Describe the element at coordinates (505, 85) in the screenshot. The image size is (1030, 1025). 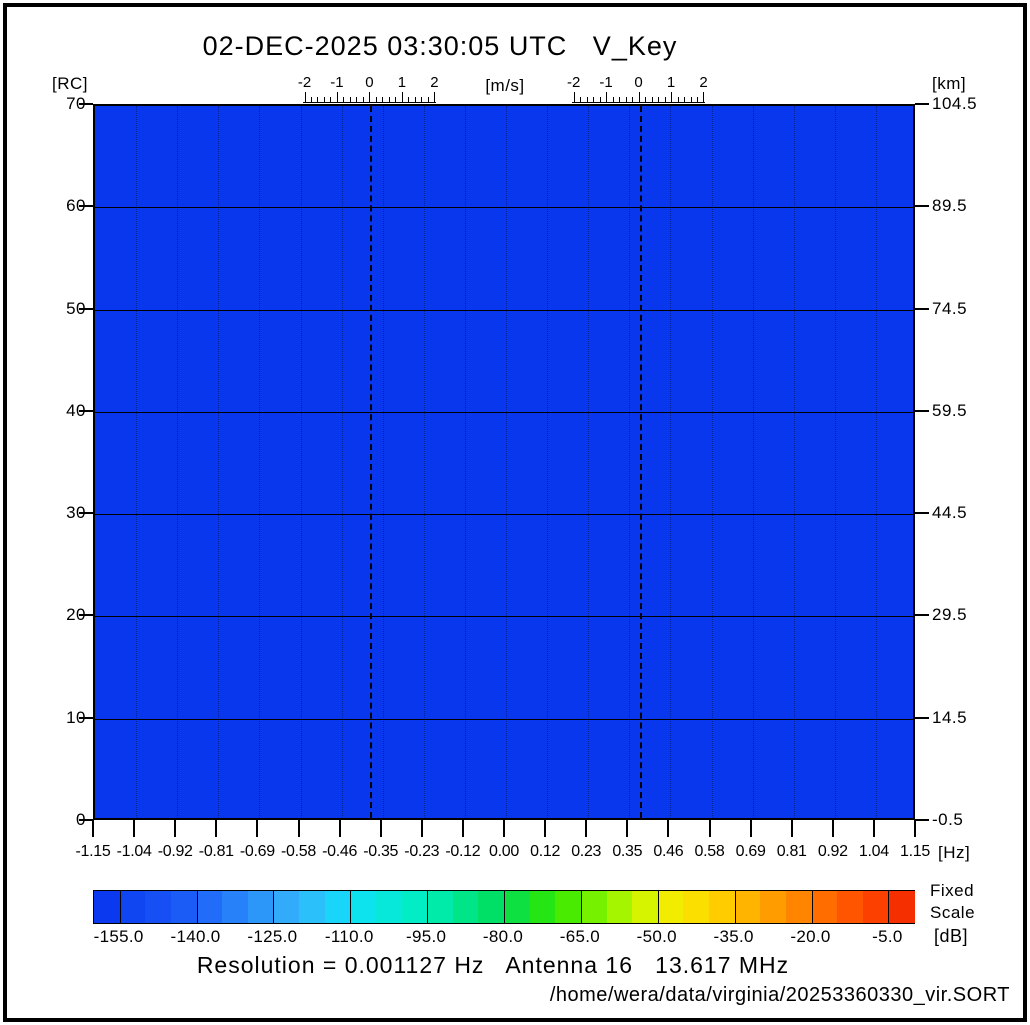
I see `velocity-ruler-unit-label: [m/s]` at that location.